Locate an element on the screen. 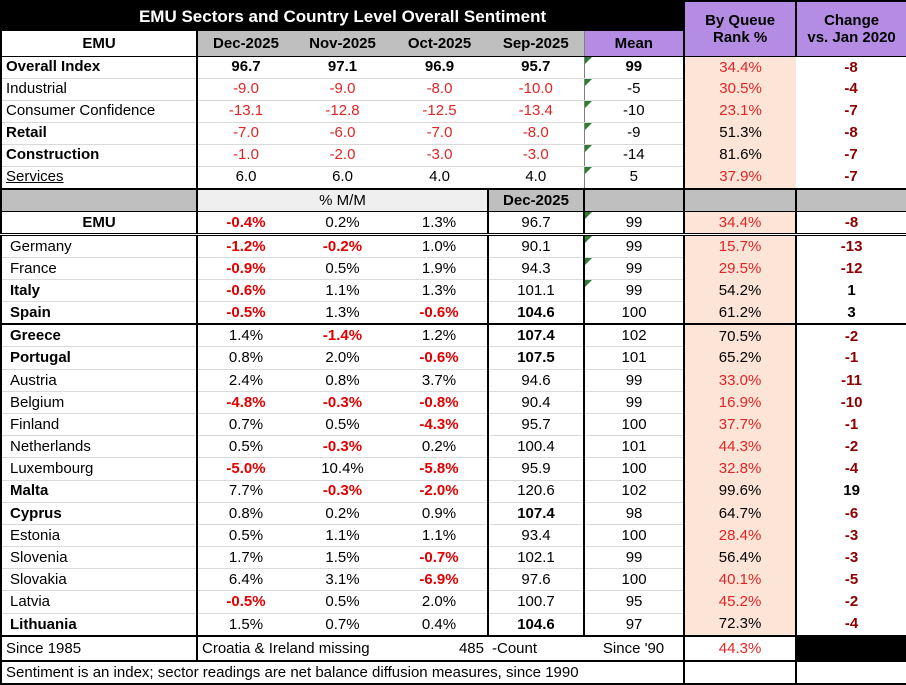 This screenshot has height=685, width=906. mm-cell: 0.4% is located at coordinates (439, 625).